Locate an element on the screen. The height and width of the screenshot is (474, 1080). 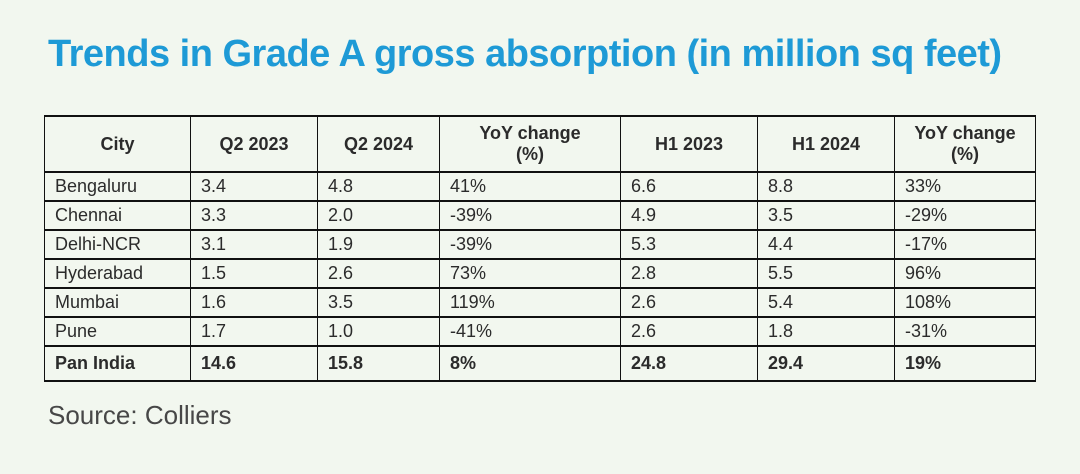
table-row-delhi-ncr: Delhi-NCR 3.1 1.9 -39% 5.3 4.4 -17% is located at coordinates (540, 245).